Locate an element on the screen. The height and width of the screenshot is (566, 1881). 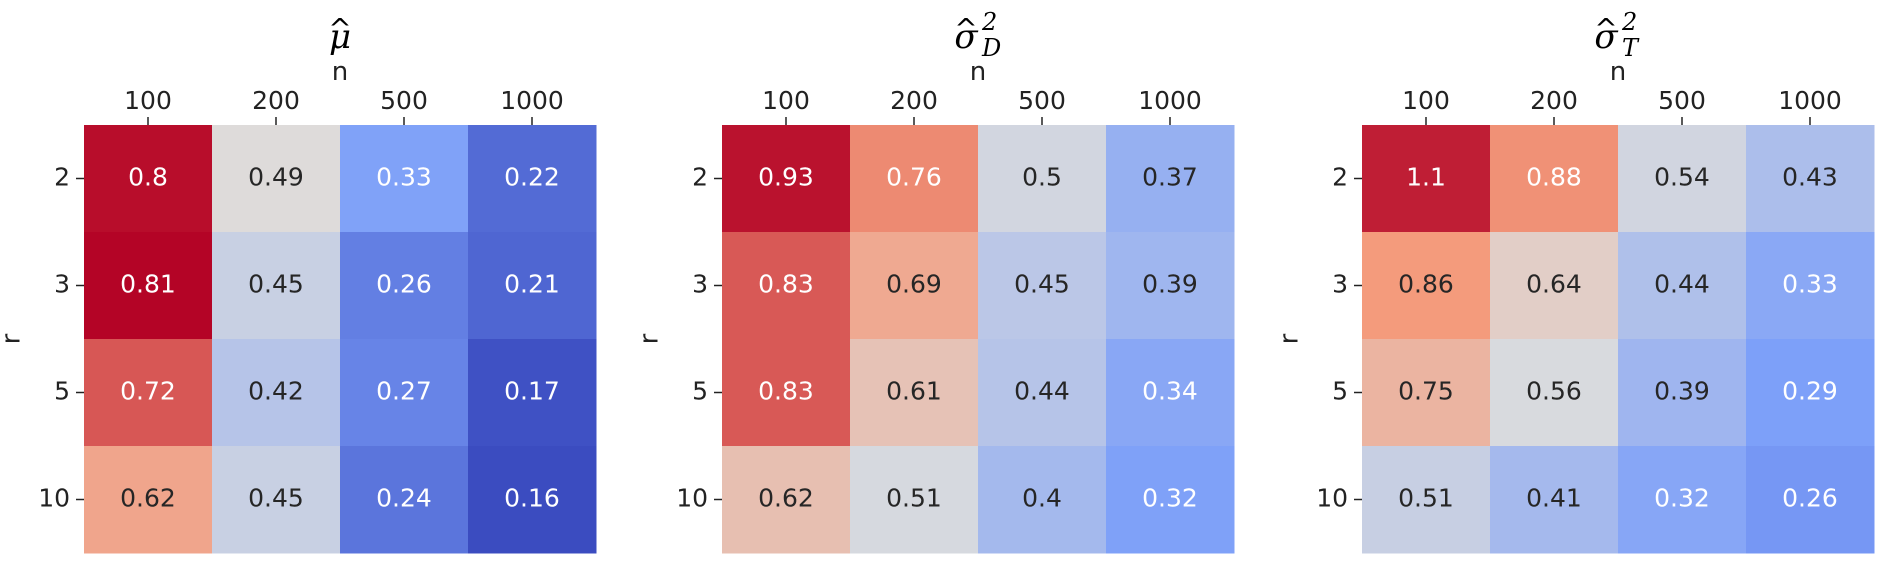
cell-value-label: 0.51 is located at coordinates (914, 498).